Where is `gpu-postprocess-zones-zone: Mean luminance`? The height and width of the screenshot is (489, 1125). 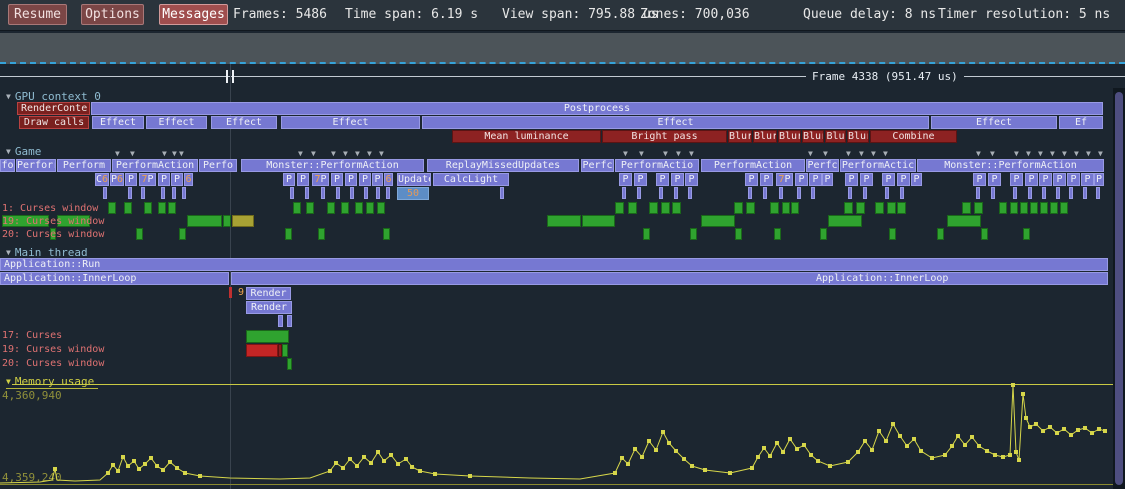
gpu-postprocess-zones-zone: Mean luminance is located at coordinates (526, 136).